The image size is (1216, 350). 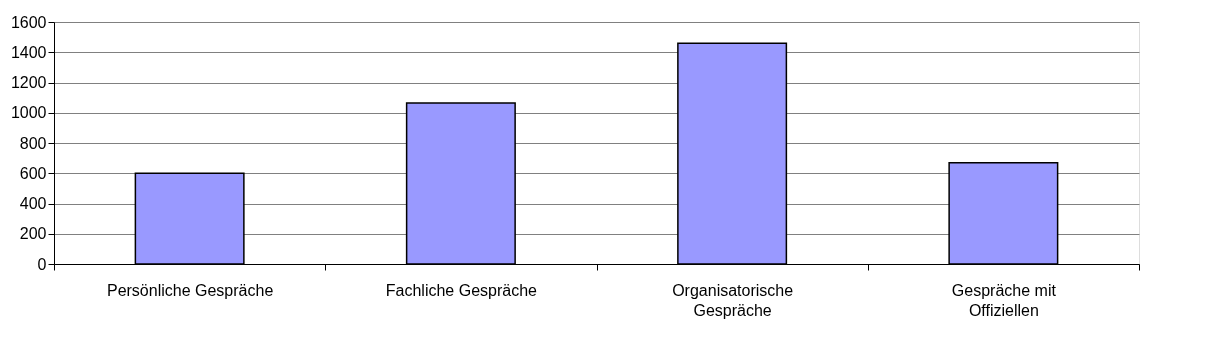 I want to click on y-tick-label: 1400, so click(x=28, y=52).